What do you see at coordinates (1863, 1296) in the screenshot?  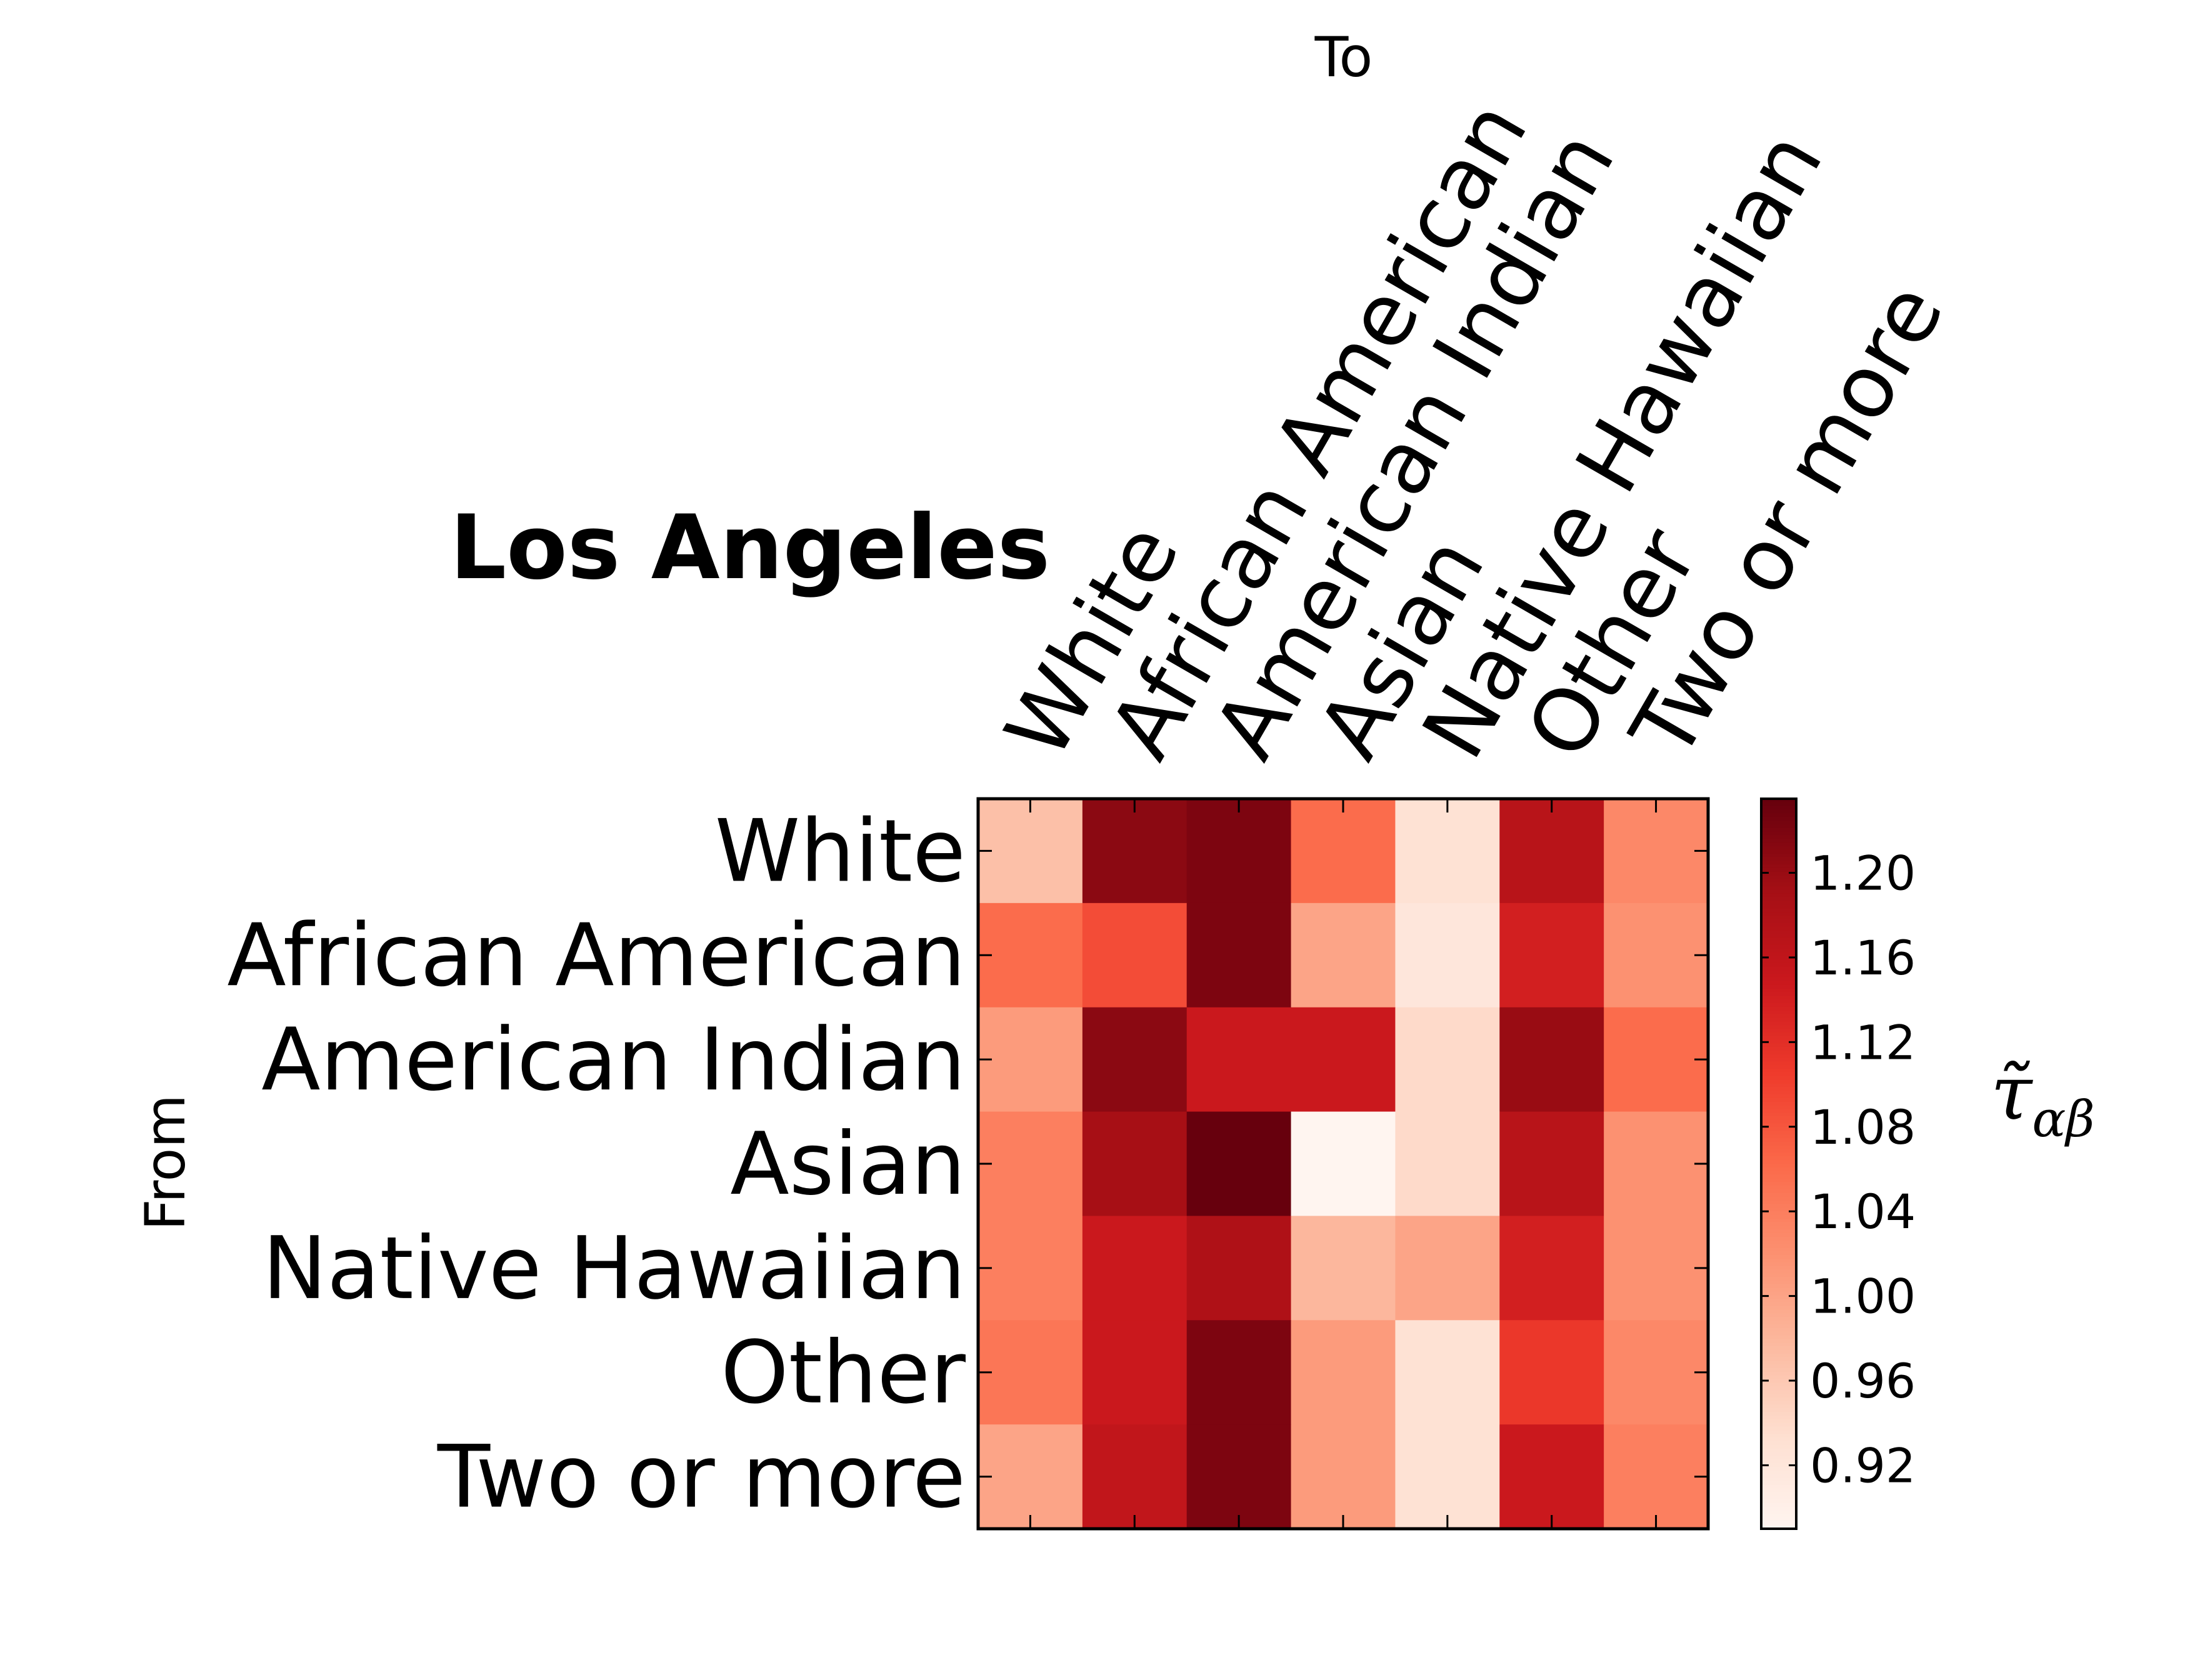 I see `colorbar-tick-label: 1.00` at bounding box center [1863, 1296].